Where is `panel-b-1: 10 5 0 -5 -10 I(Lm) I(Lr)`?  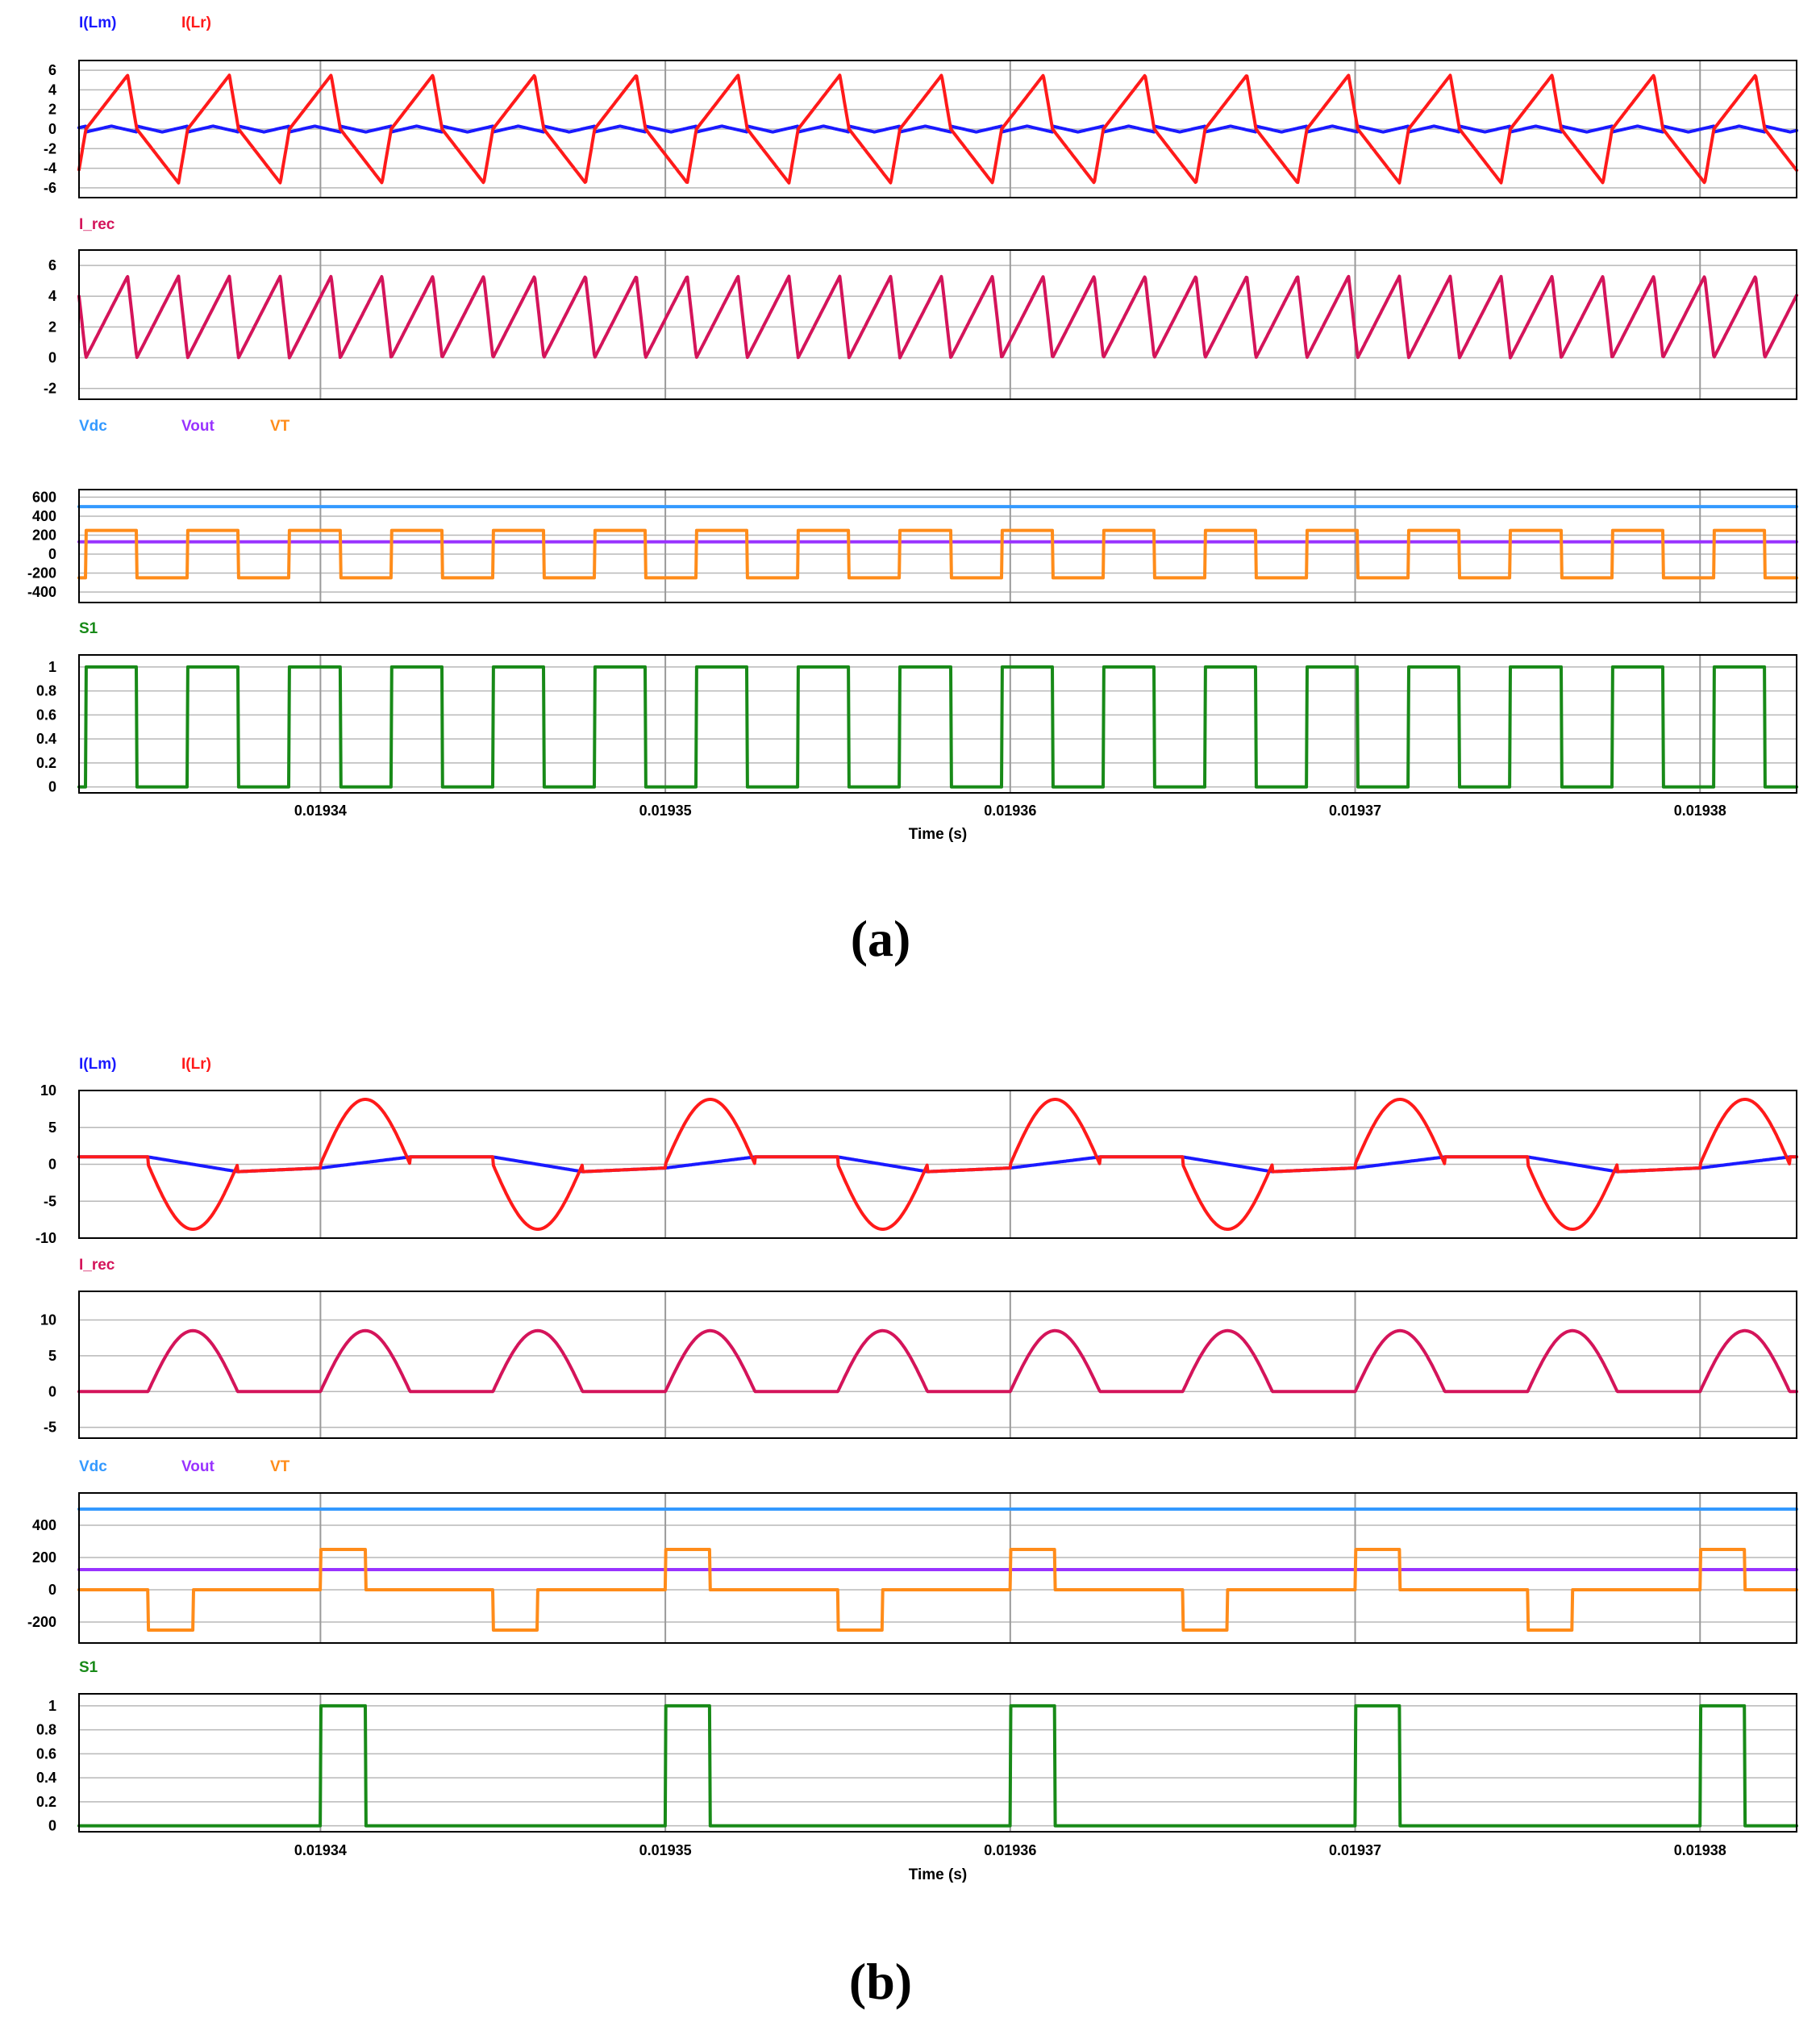 panel-b-1: 10 5 0 -5 -10 I(Lm) I(Lr) is located at coordinates (916, 1151).